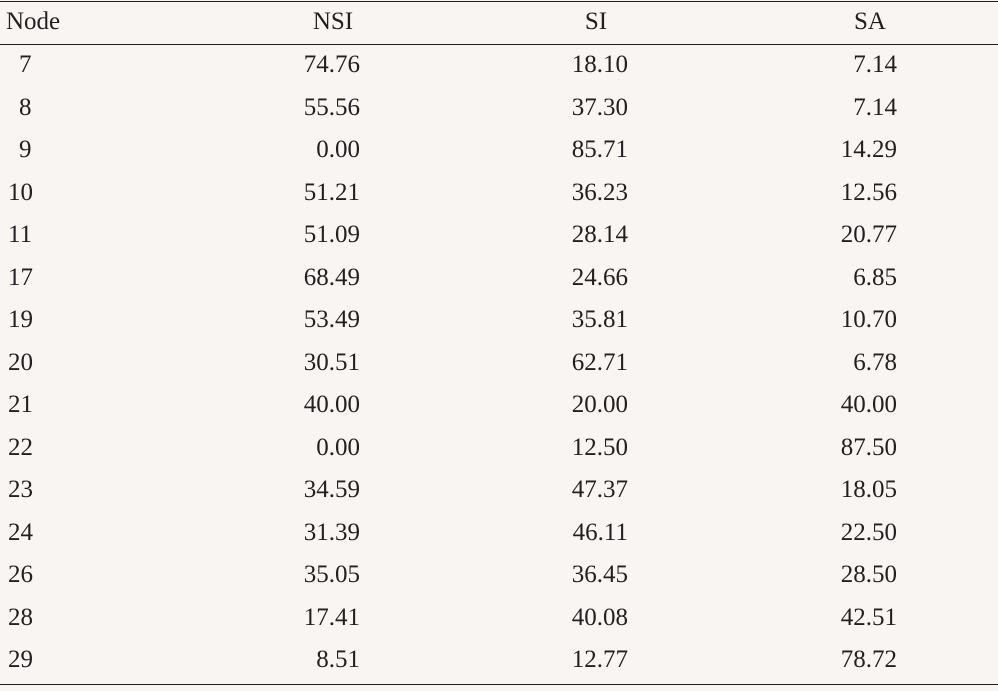 The image size is (998, 691). What do you see at coordinates (20, 404) in the screenshot?
I see `node-cell: 21` at bounding box center [20, 404].